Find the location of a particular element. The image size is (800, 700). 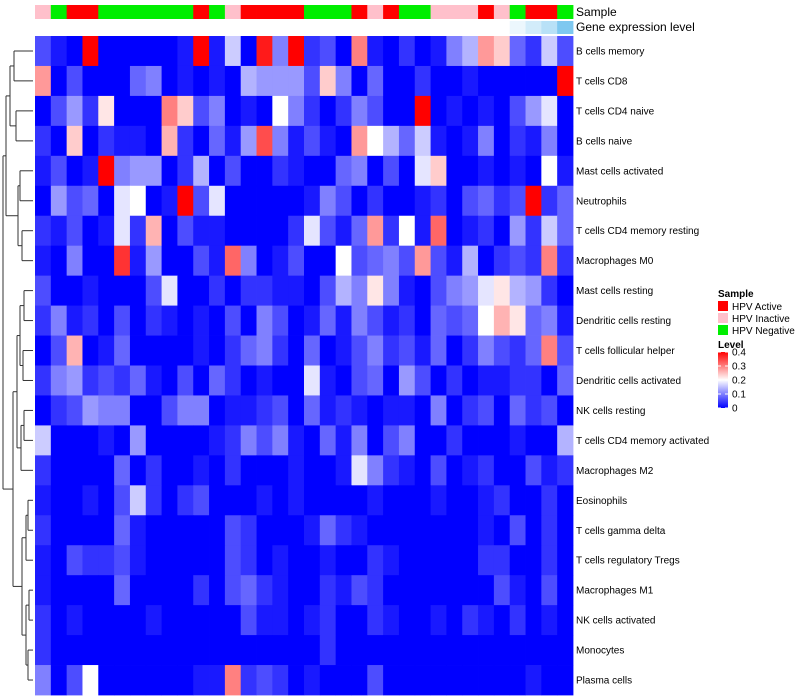

level-tick-label: 0.2 is located at coordinates (739, 381).